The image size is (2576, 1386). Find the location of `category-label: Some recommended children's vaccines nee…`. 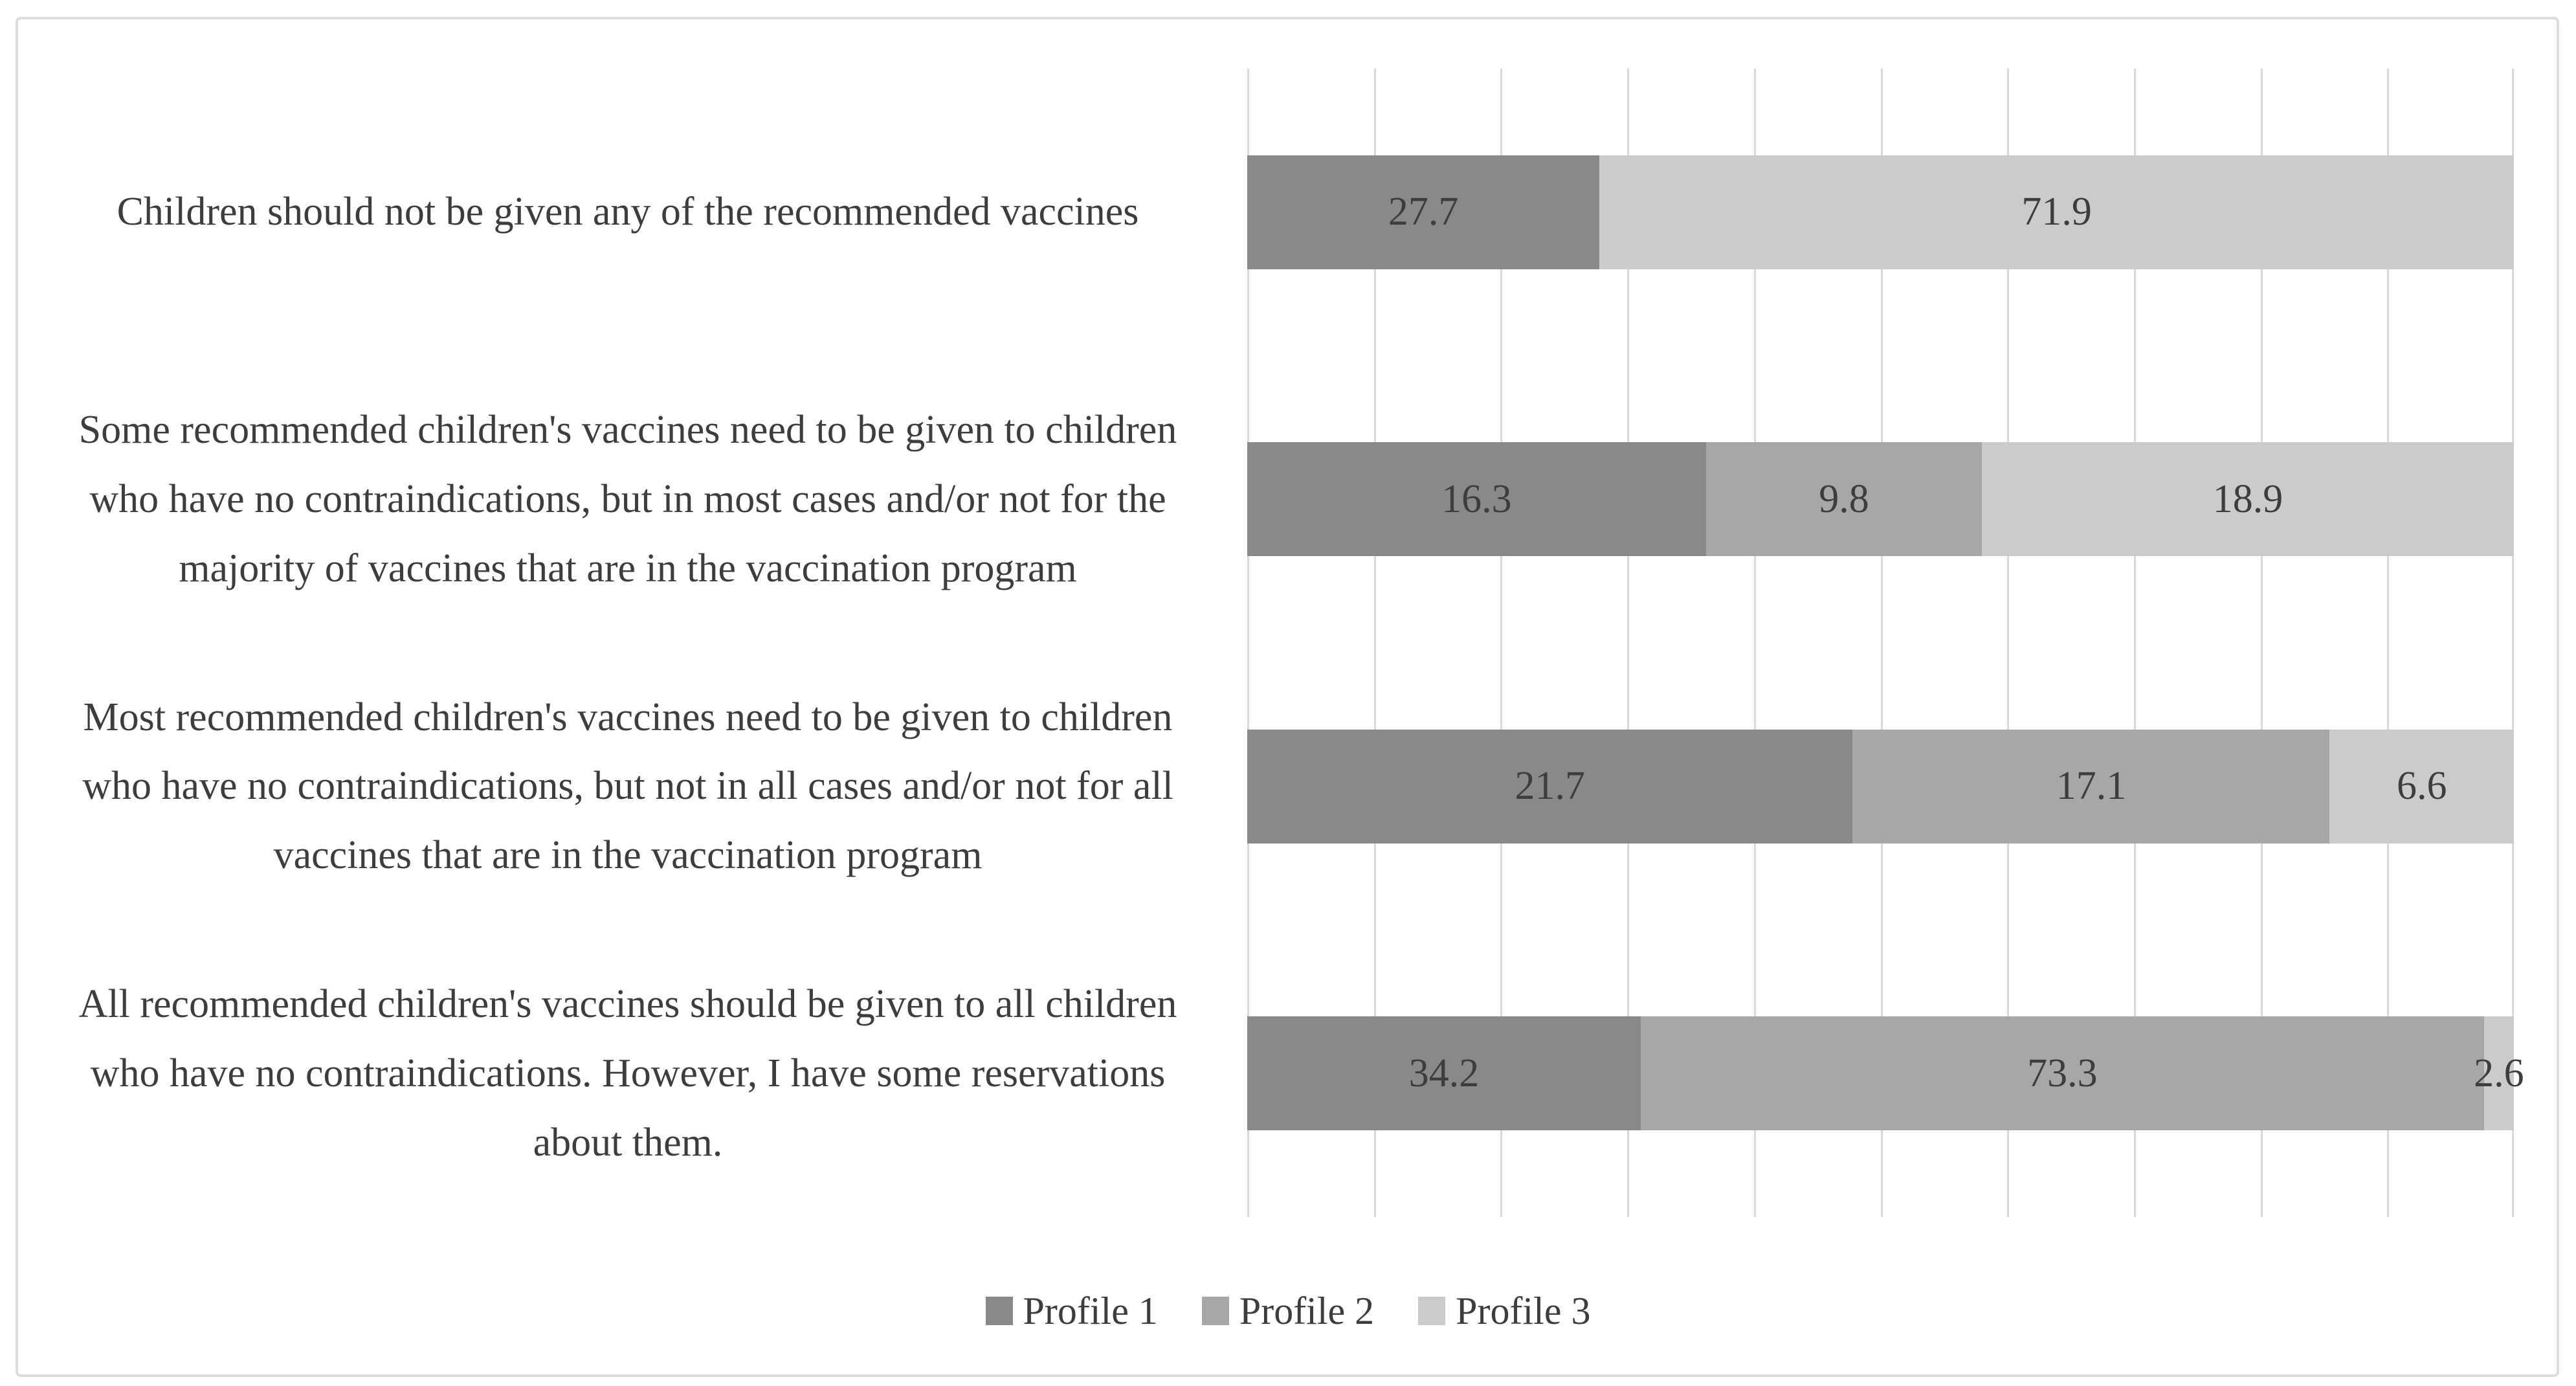

category-label: Some recommended children's vaccines nee… is located at coordinates (627, 499).